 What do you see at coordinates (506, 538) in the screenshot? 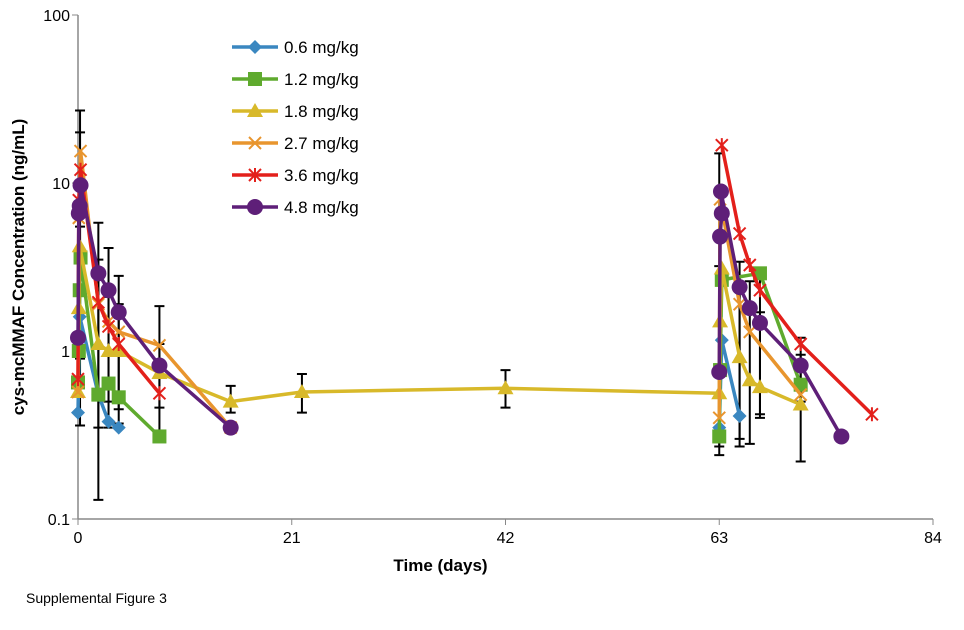
I see `x-tick-label: 42` at bounding box center [506, 538].